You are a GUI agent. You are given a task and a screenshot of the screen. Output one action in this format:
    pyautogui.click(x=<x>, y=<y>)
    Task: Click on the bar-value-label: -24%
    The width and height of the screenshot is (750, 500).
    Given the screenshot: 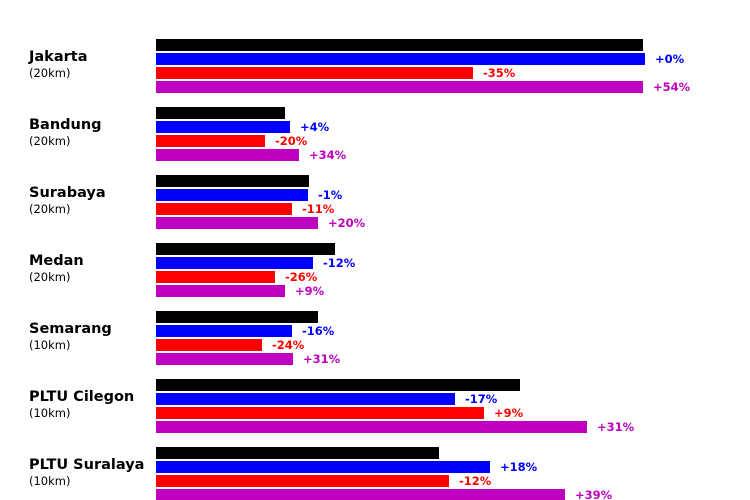 What is the action you would take?
    pyautogui.click(x=288, y=345)
    